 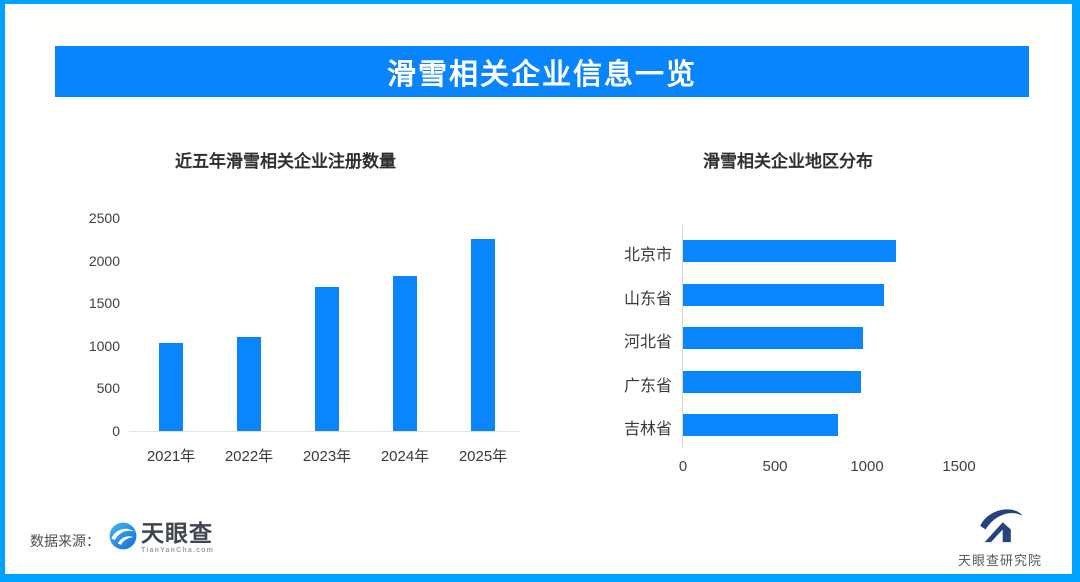 I want to click on bar-2021年, so click(x=171, y=387).